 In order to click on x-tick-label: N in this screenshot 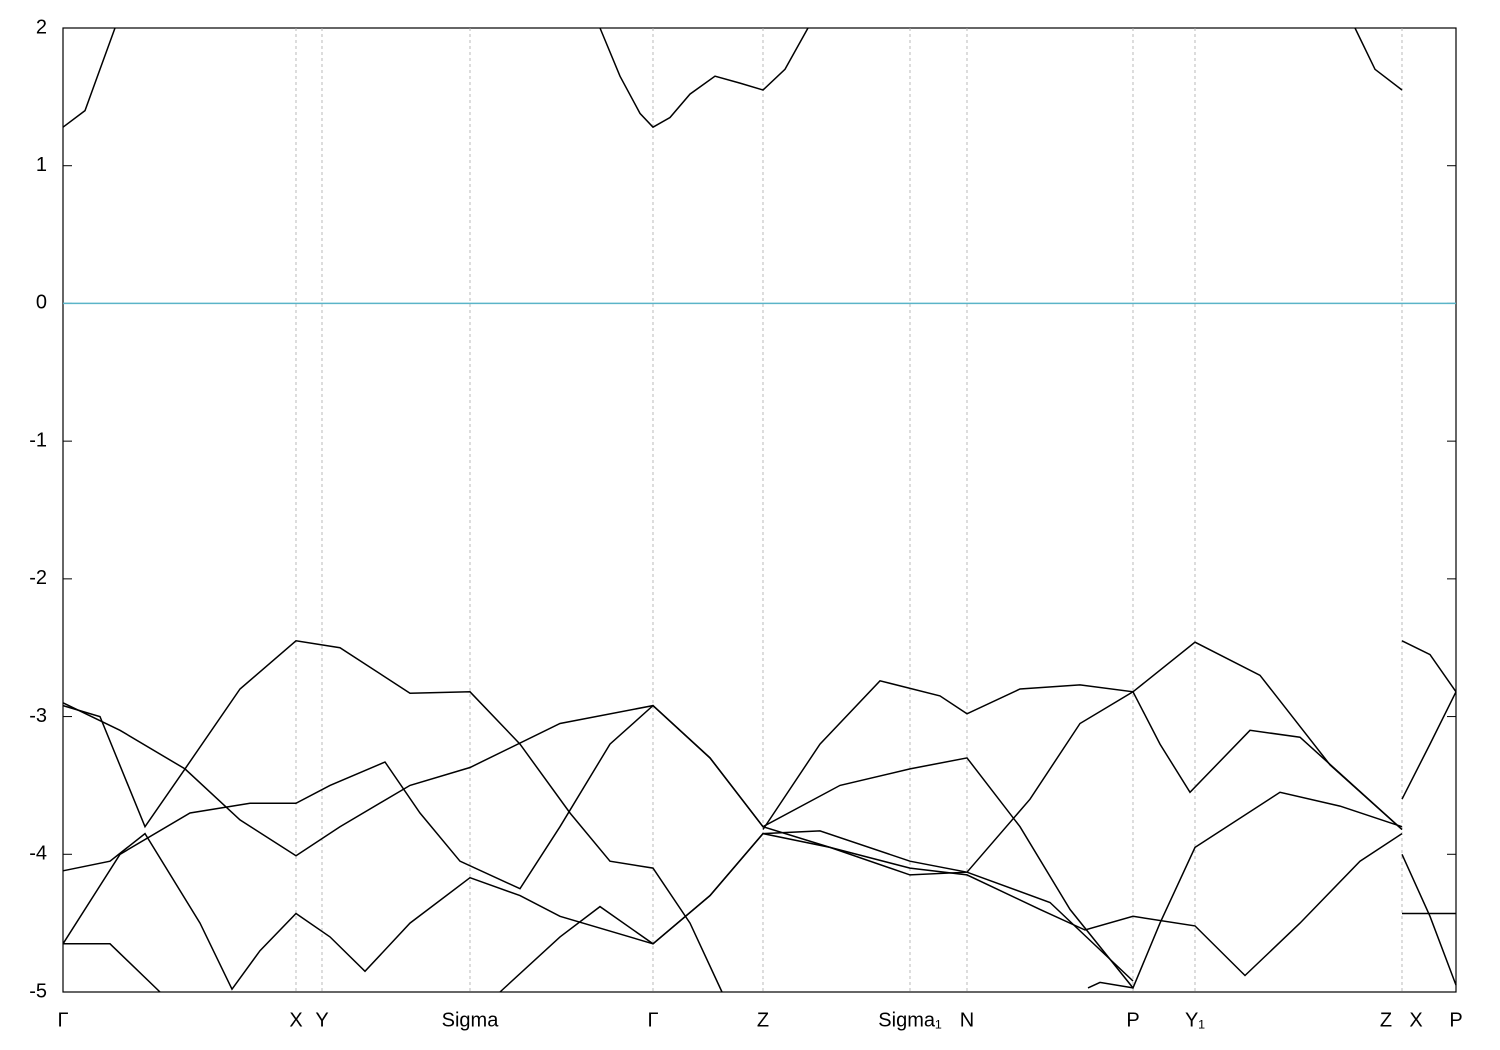, I will do `click(967, 1020)`.